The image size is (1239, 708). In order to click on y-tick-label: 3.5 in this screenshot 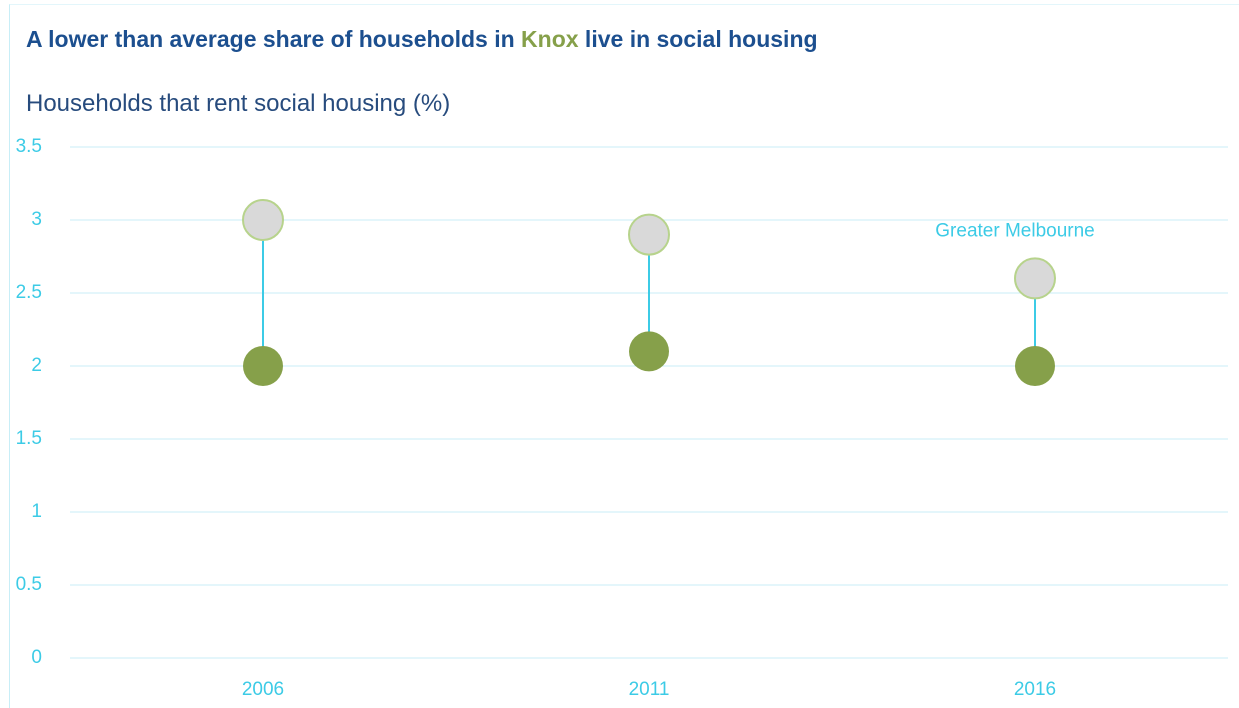, I will do `click(29, 146)`.